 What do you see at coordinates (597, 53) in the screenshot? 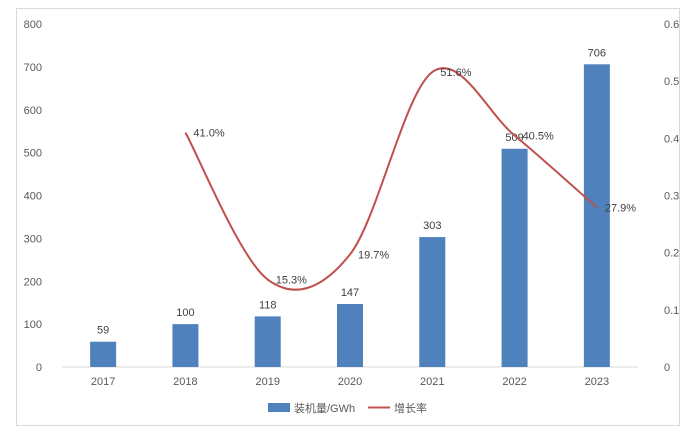
I see `bar-value-label: 706` at bounding box center [597, 53].